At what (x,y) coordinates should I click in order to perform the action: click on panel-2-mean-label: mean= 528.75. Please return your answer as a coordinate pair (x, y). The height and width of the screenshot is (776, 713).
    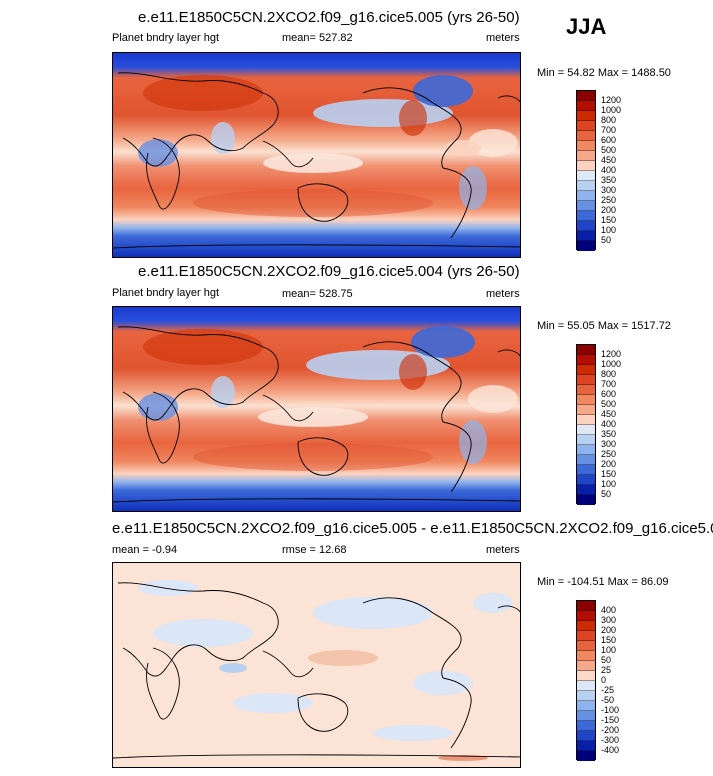
    Looking at the image, I should click on (317, 294).